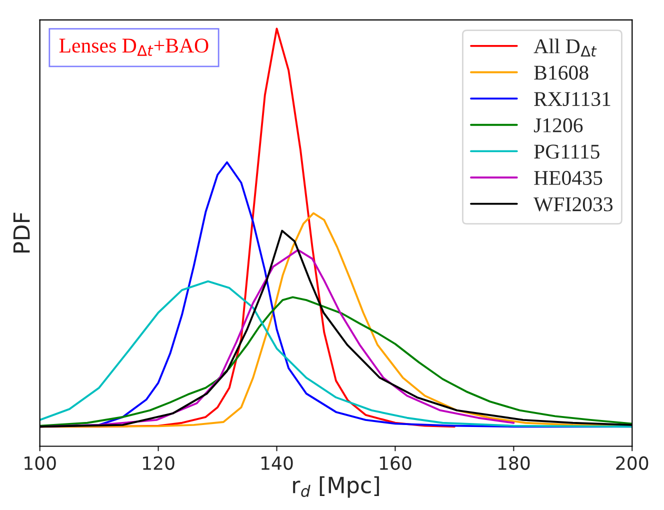  I want to click on legend-label: RXJ1131, so click(572, 99).